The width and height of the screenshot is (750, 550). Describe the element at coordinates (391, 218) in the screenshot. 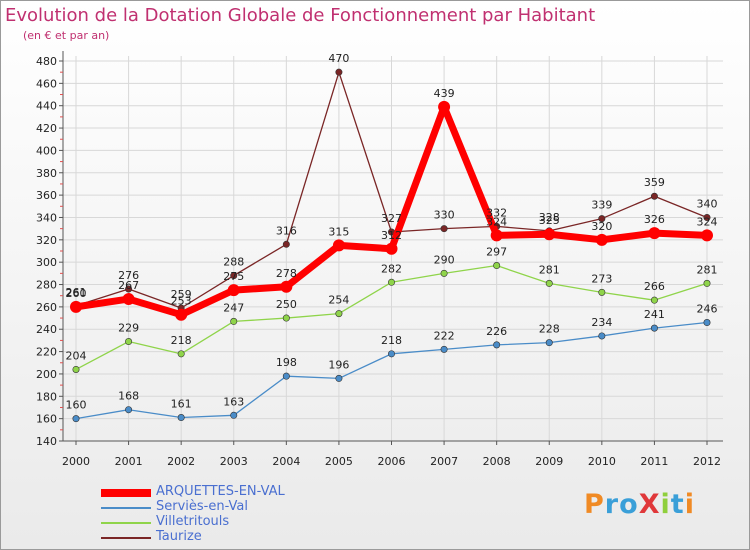

I see `data-label: 327` at that location.